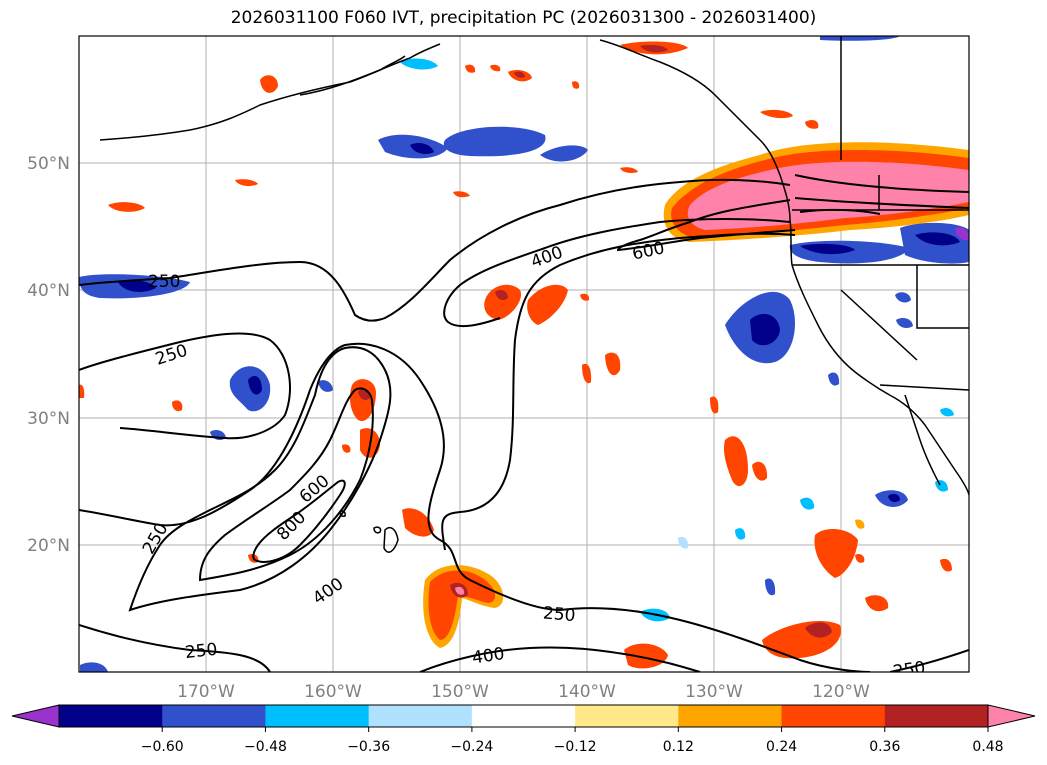 The width and height of the screenshot is (1047, 765). What do you see at coordinates (471, 747) in the screenshot?
I see `colorbar-tick-label: −0.24` at bounding box center [471, 747].